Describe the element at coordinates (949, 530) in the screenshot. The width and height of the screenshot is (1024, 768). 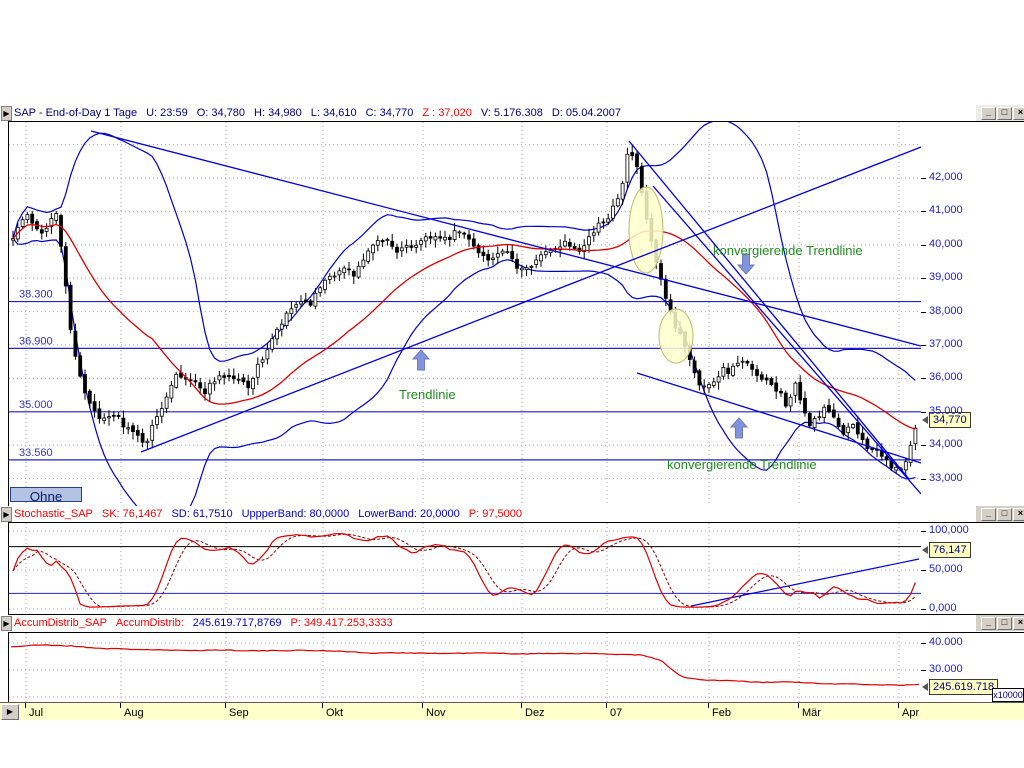
I see `axis-tick-label: 100,000` at that location.